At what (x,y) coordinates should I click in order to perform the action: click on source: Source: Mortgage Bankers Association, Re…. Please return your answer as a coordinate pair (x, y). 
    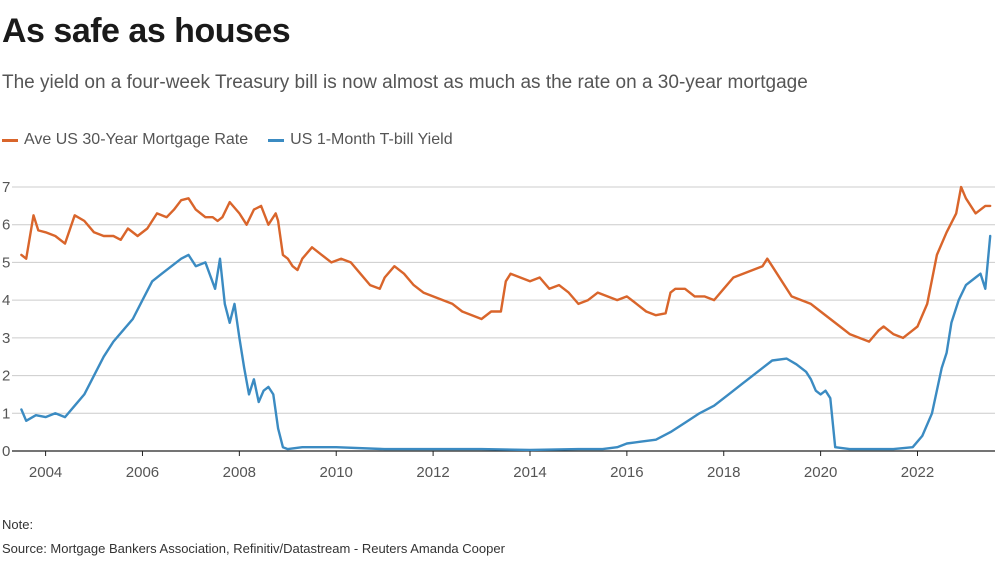
    Looking at the image, I should click on (253, 548).